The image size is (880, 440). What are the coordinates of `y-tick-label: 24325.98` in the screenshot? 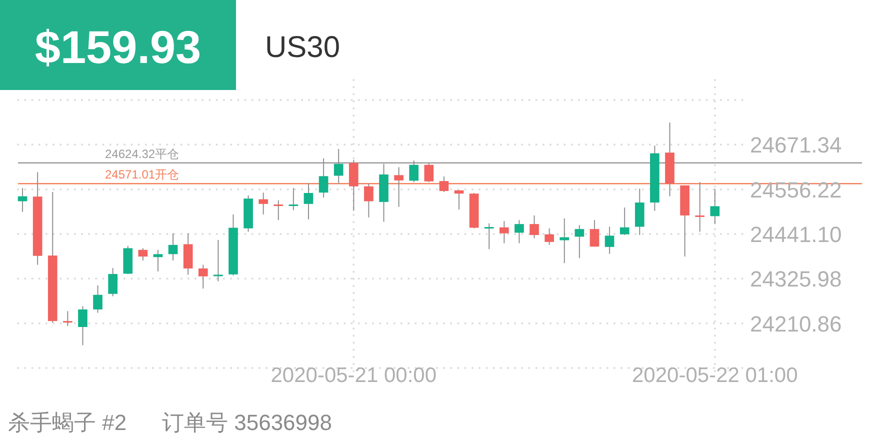 It's located at (796, 279).